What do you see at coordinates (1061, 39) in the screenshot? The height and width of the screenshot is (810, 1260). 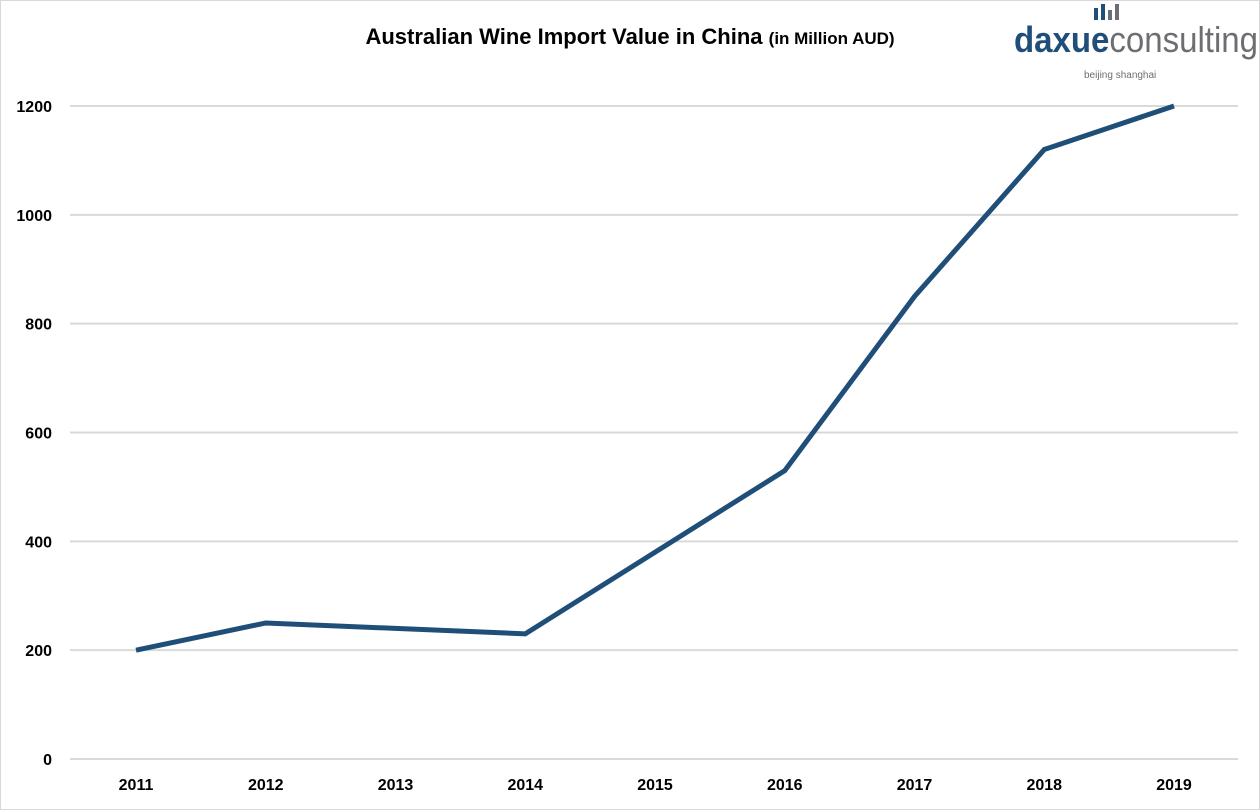 I see `logo-brand-left: daxue` at bounding box center [1061, 39].